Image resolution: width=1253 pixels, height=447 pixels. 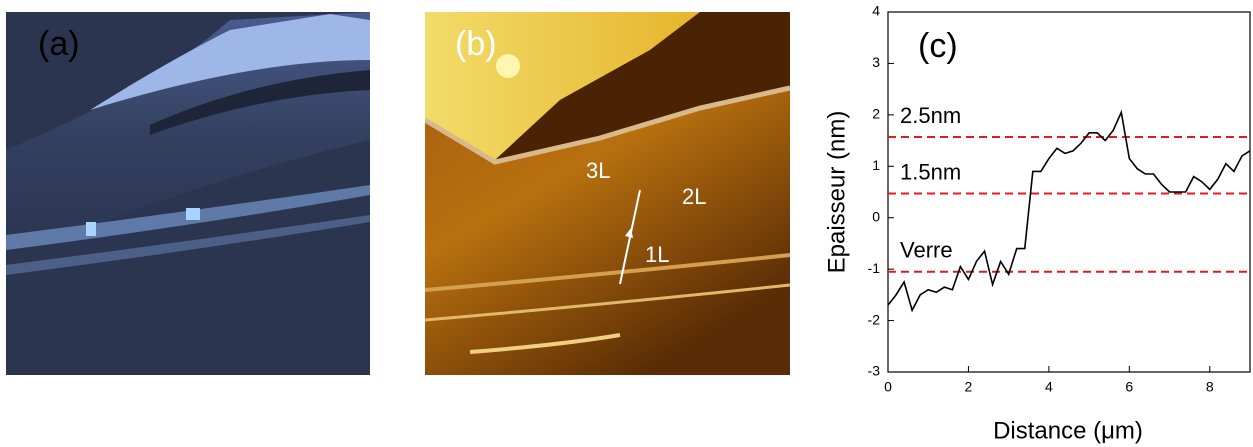 What do you see at coordinates (59, 44) in the screenshot?
I see `panel-label: (a)` at bounding box center [59, 44].